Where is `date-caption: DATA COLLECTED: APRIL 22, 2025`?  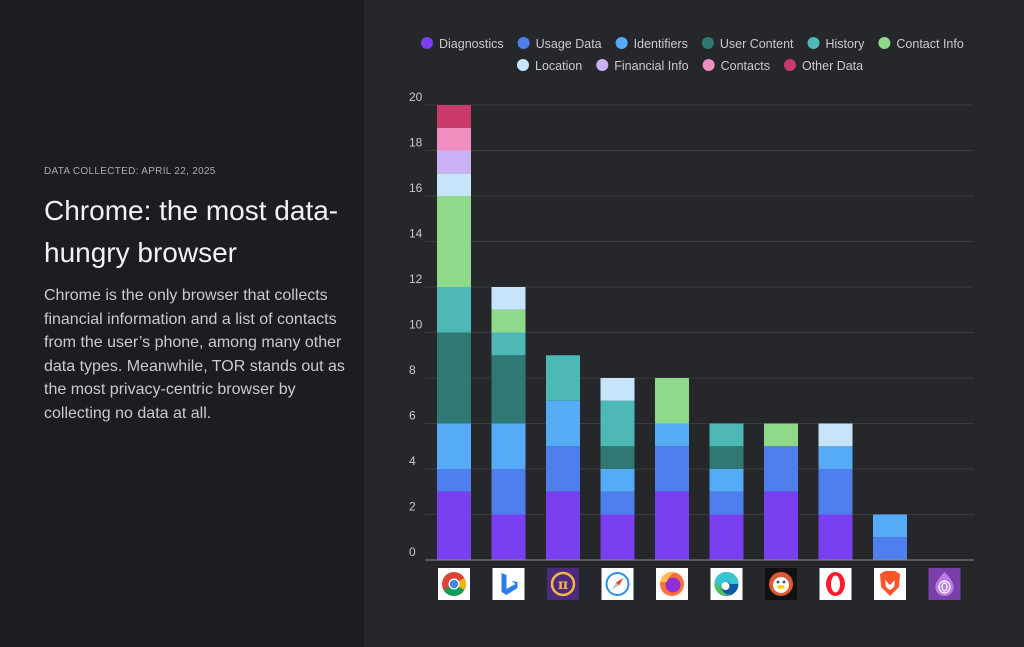
date-caption: DATA COLLECTED: APRIL 22, 2025 is located at coordinates (130, 171).